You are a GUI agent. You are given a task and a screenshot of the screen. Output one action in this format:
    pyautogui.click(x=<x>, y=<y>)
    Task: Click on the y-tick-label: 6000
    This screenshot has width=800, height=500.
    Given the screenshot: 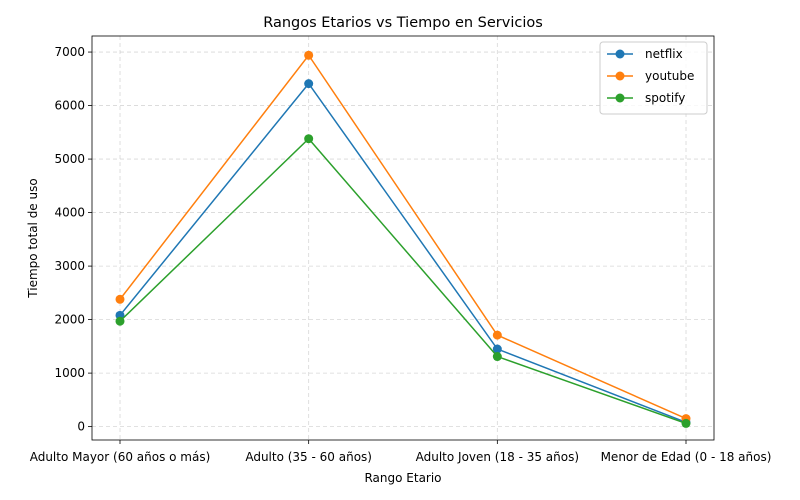 What is the action you would take?
    pyautogui.click(x=69, y=106)
    